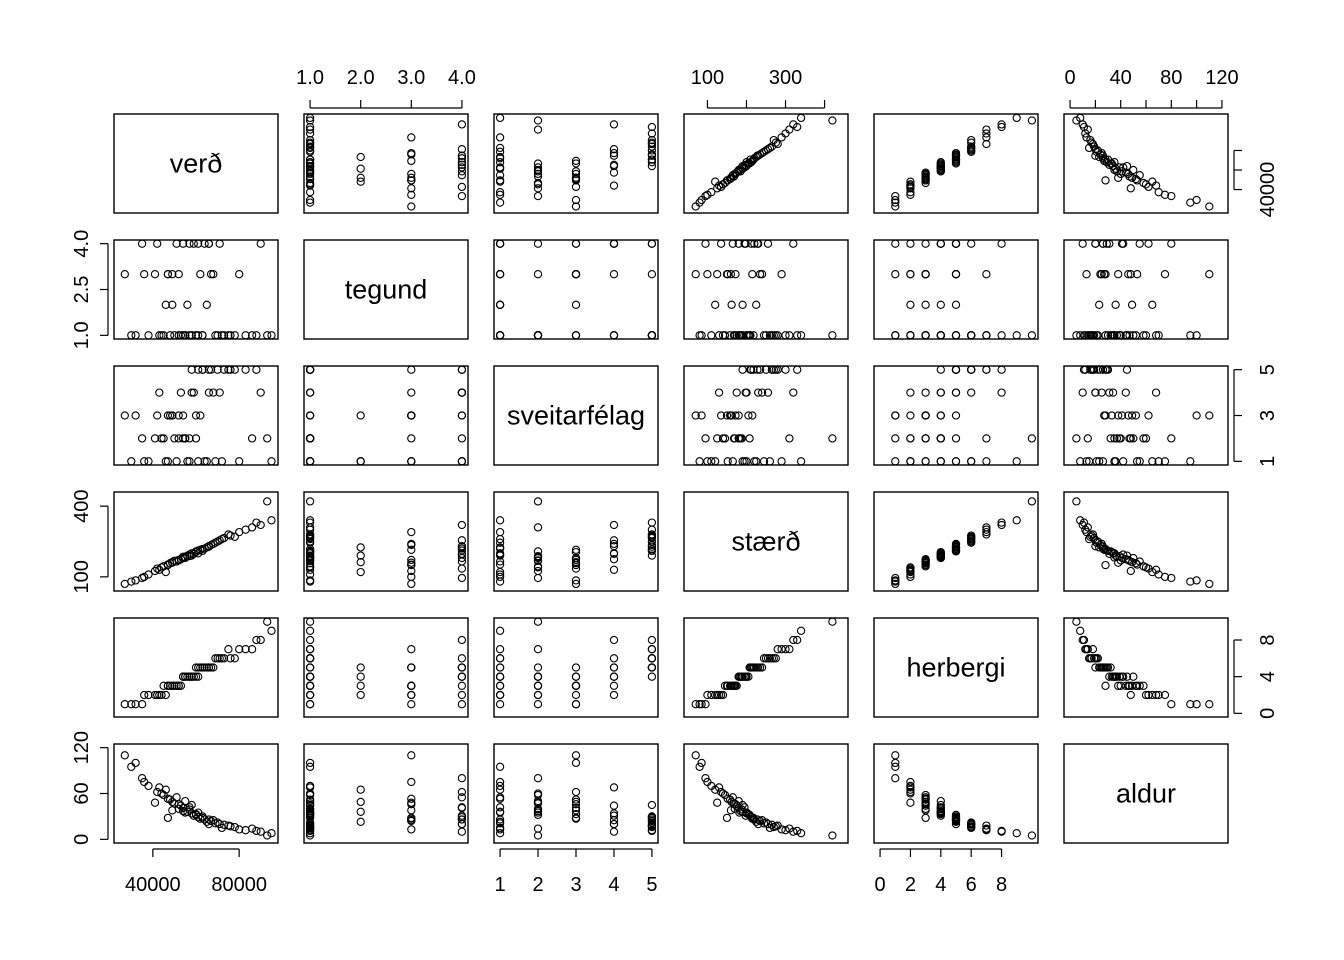  Describe the element at coordinates (537, 885) in the screenshot. I see `tick-label-2-1: 2` at that location.